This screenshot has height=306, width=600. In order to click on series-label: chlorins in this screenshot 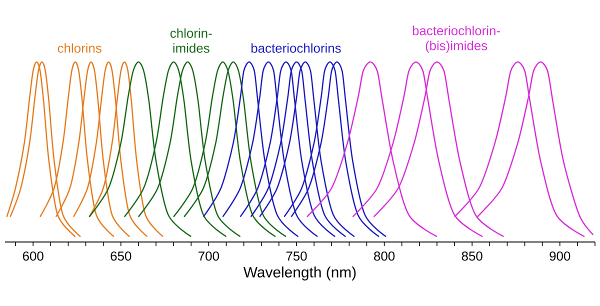, I will do `click(80, 48)`.